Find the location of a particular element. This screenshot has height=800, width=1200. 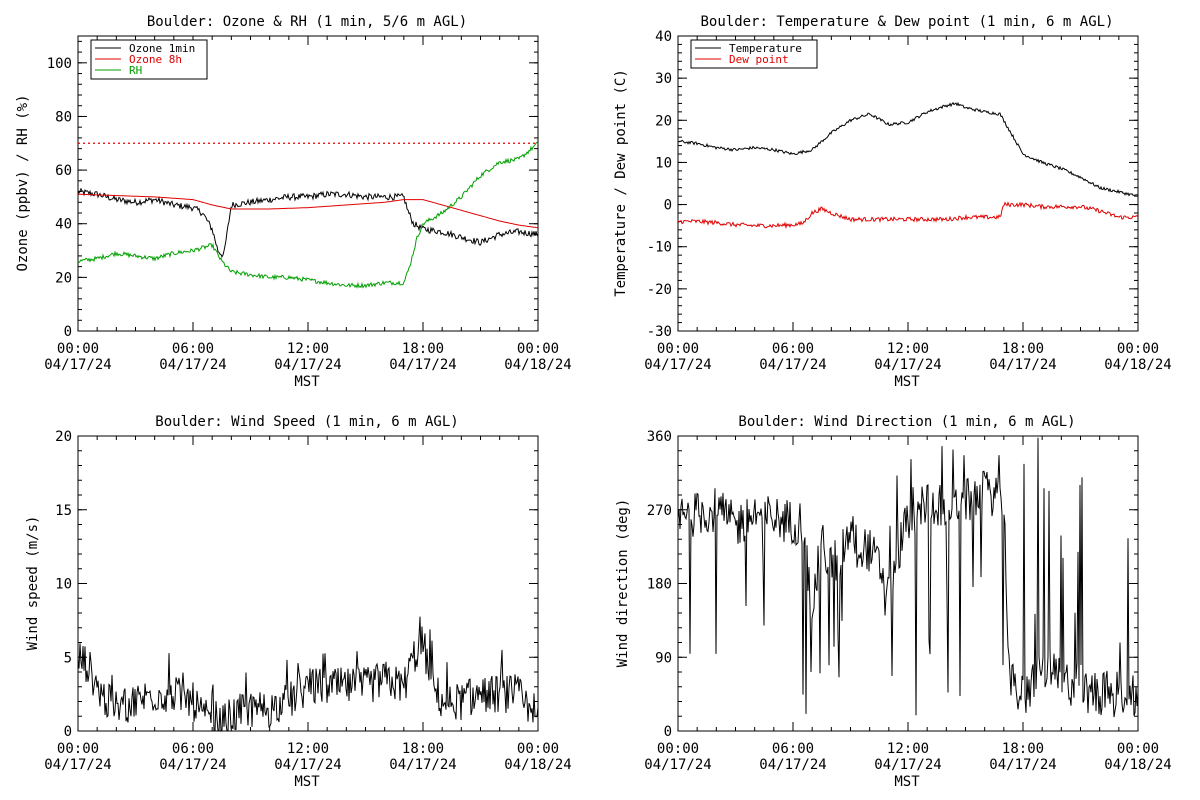

wind-direction-ytick-label: 270 is located at coordinates (659, 511).